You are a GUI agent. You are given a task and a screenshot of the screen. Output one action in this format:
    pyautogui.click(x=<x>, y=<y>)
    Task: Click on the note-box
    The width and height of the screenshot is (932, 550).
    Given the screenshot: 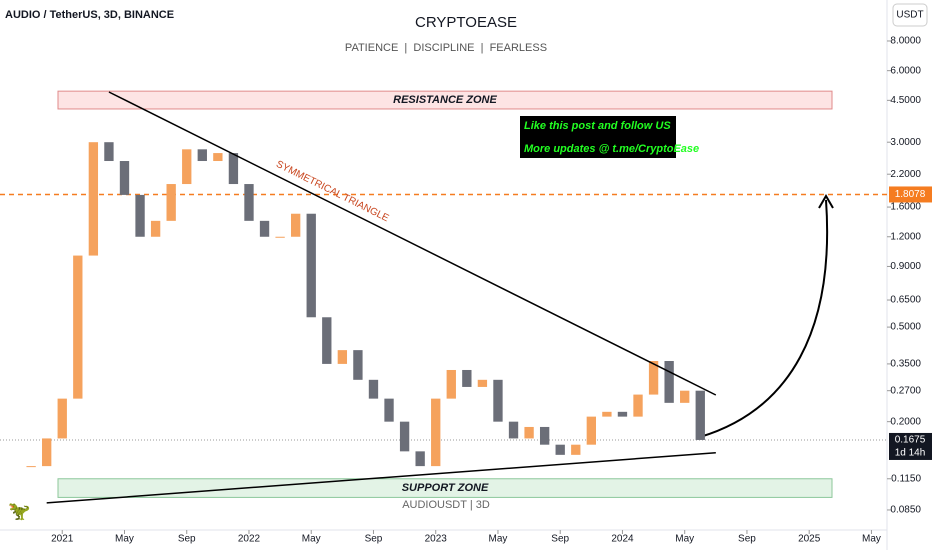 What is the action you would take?
    pyautogui.click(x=598, y=137)
    